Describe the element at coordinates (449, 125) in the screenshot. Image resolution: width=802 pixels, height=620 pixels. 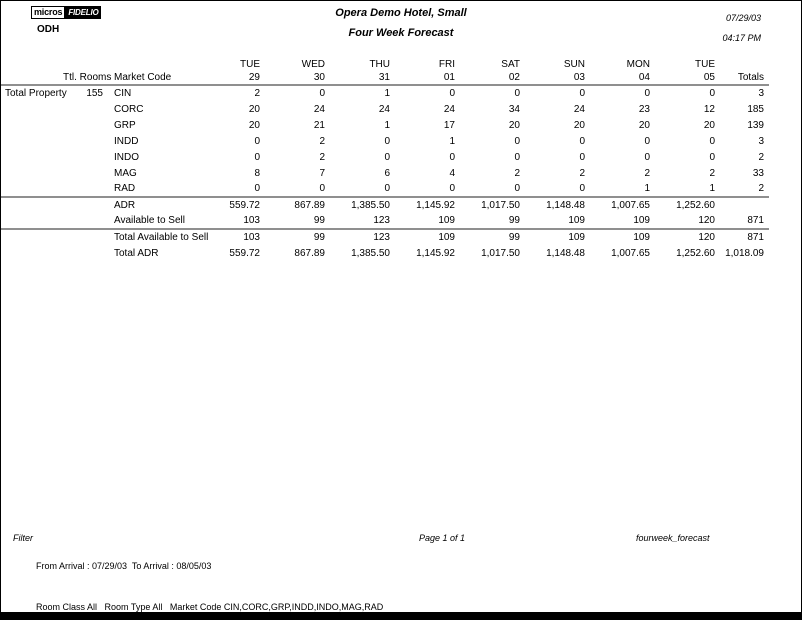
I see `table-cell: 17` at that location.